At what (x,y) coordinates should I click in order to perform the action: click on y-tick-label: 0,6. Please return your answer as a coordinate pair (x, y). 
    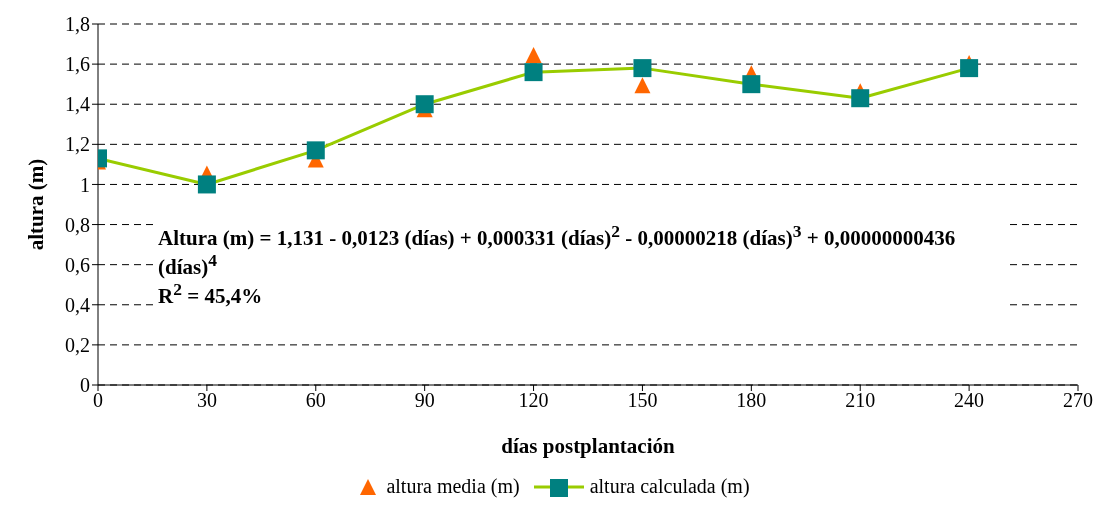
    Looking at the image, I should click on (77, 264).